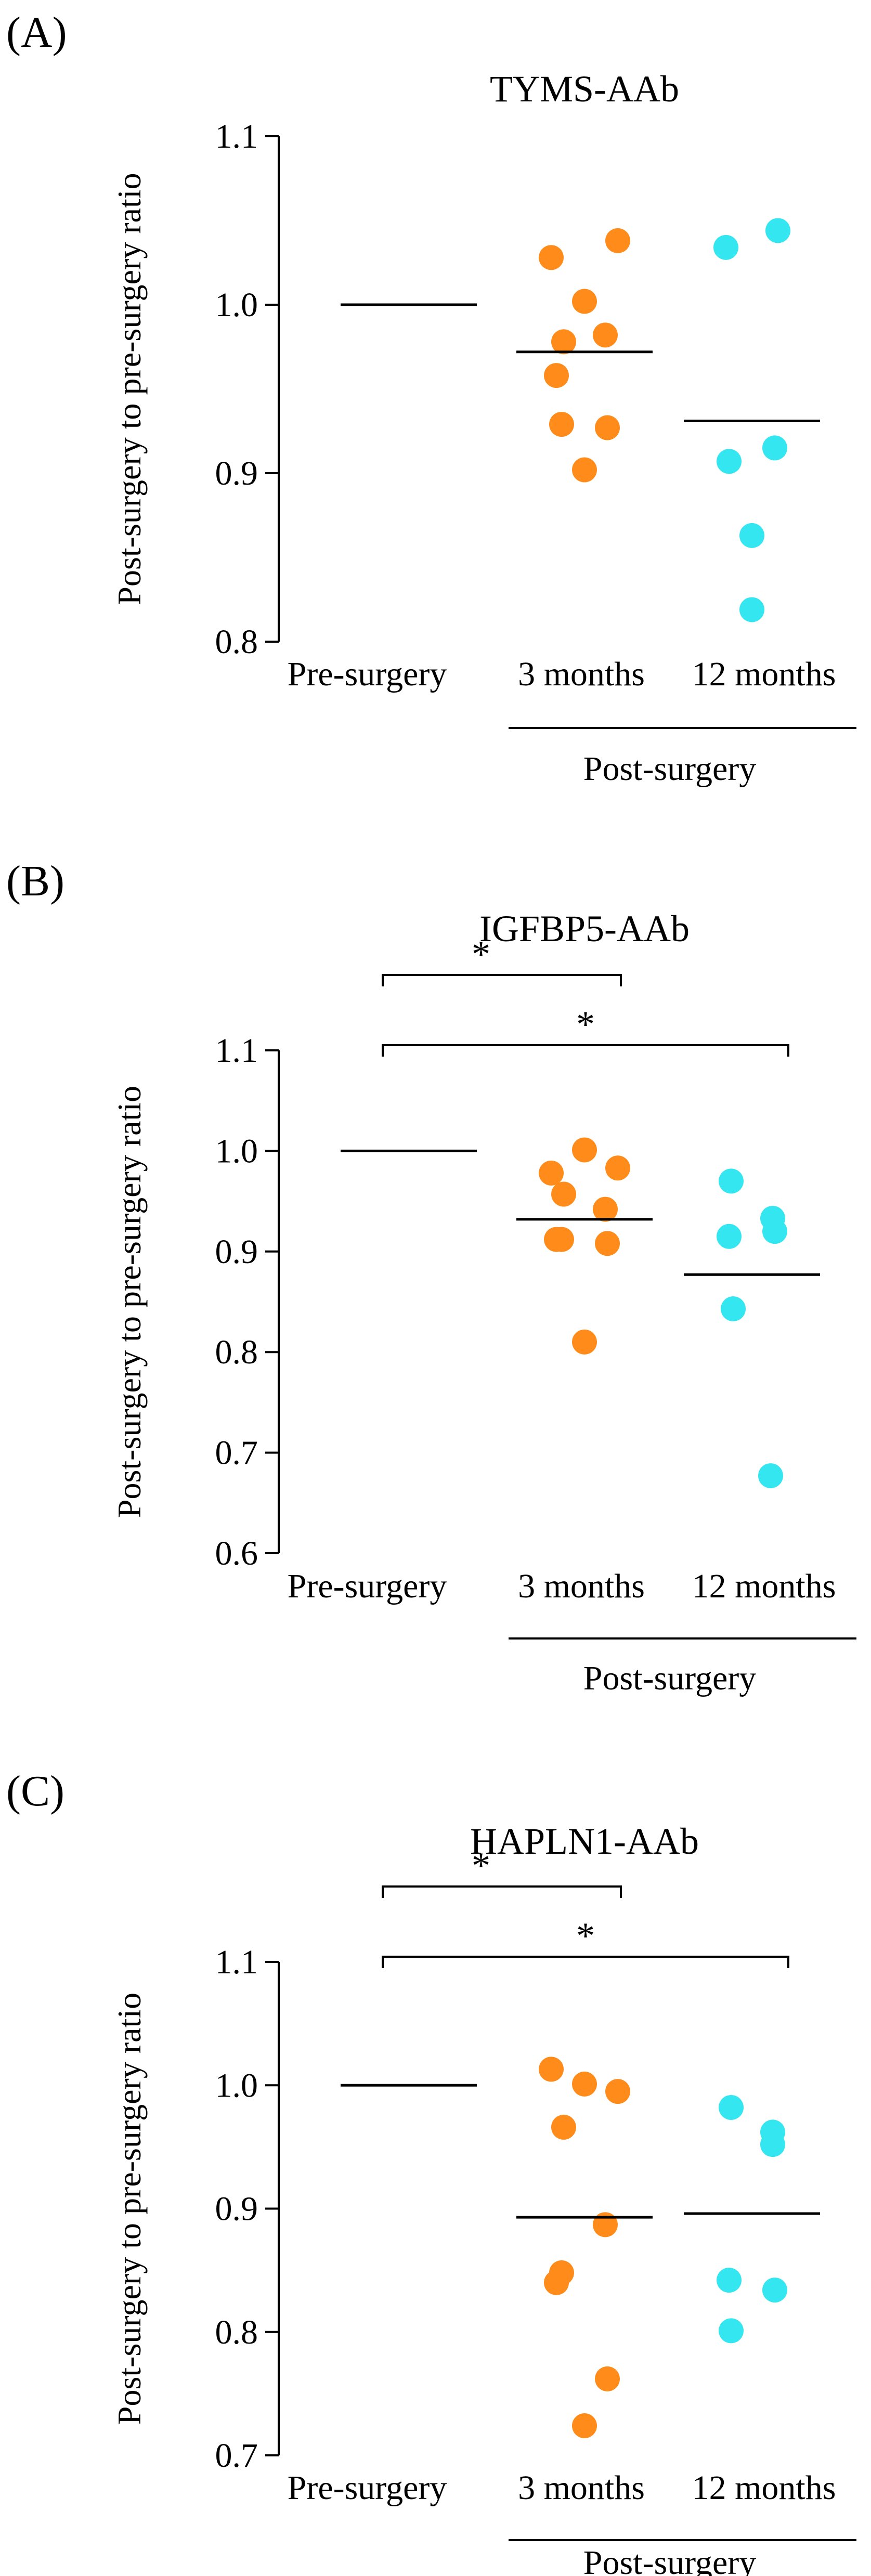  I want to click on panel-label: (B), so click(35, 881).